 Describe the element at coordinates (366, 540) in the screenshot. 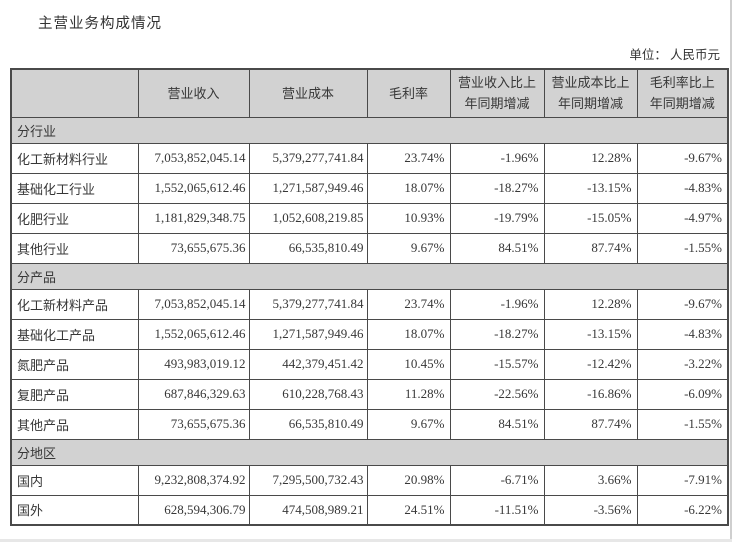

I see `scan-page-edge-bottom` at that location.